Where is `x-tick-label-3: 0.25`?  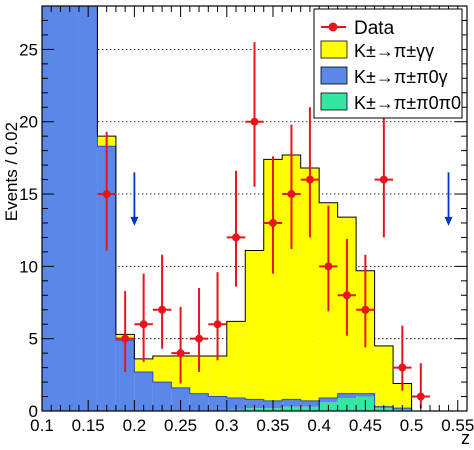 x-tick-label-3: 0.25 is located at coordinates (180, 425).